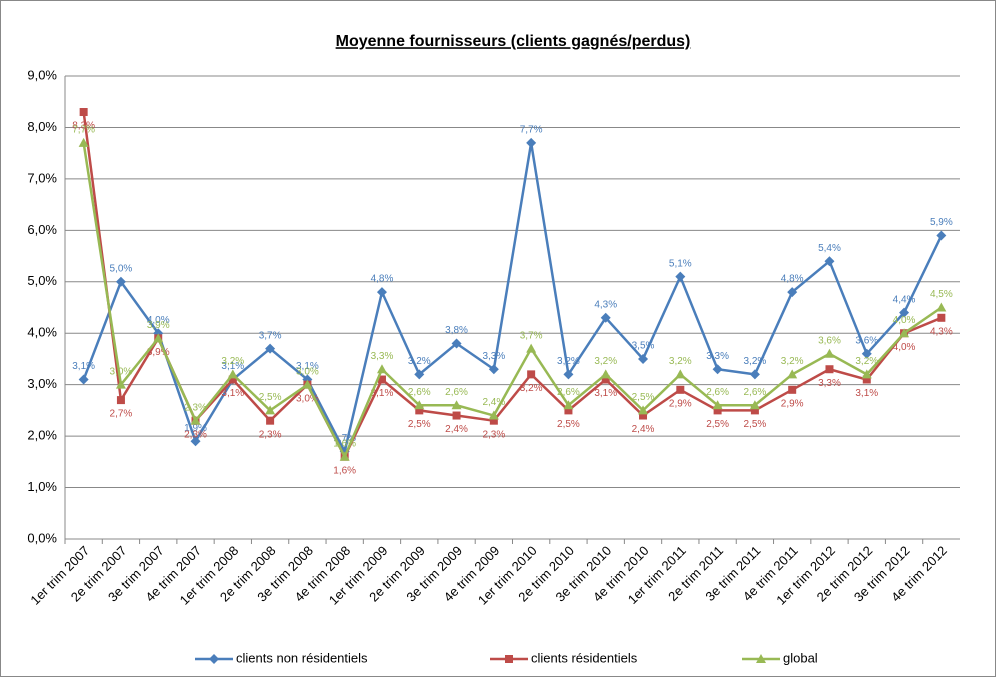 The height and width of the screenshot is (677, 996). I want to click on data-label: 3,5%, so click(643, 346).